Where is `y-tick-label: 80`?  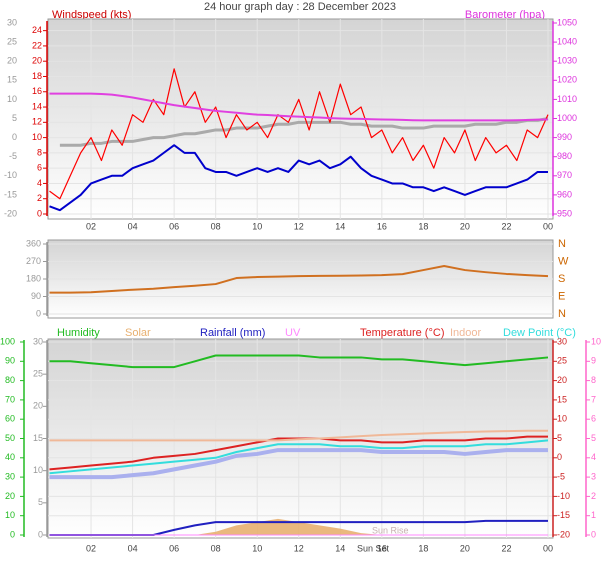 y-tick-label: 80 is located at coordinates (10, 380).